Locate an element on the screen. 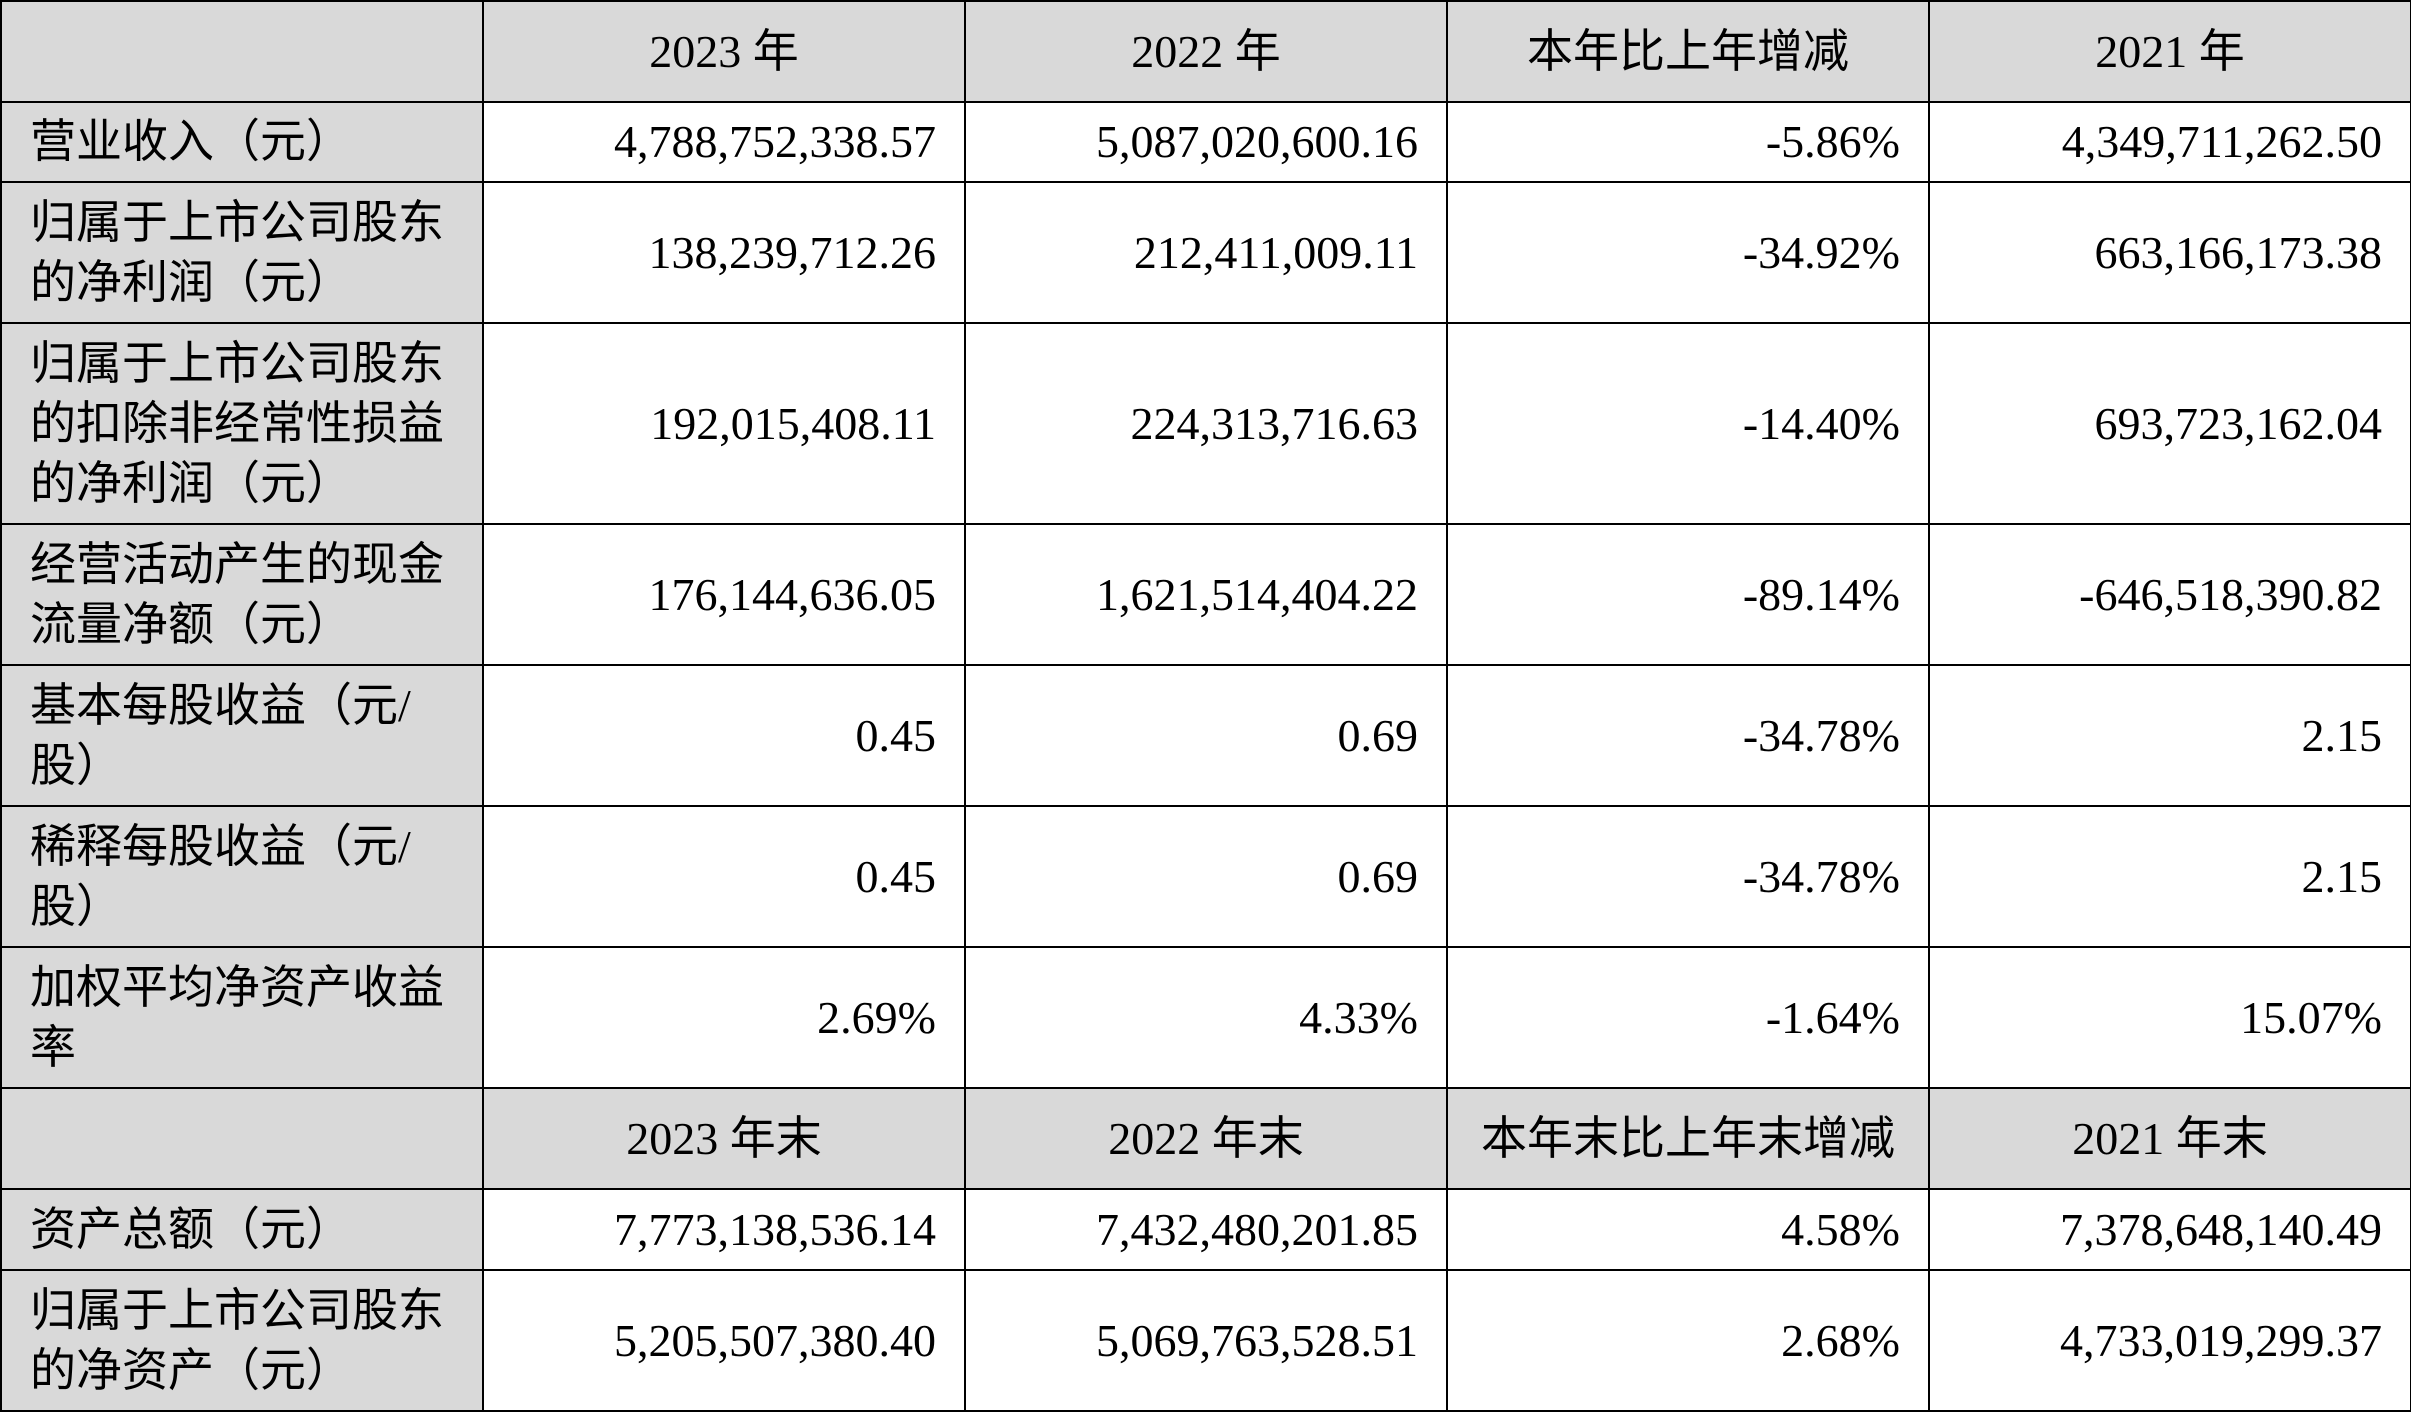 The height and width of the screenshot is (1413, 2411). header-2021-end: 2021 年末 is located at coordinates (2169, 1138).